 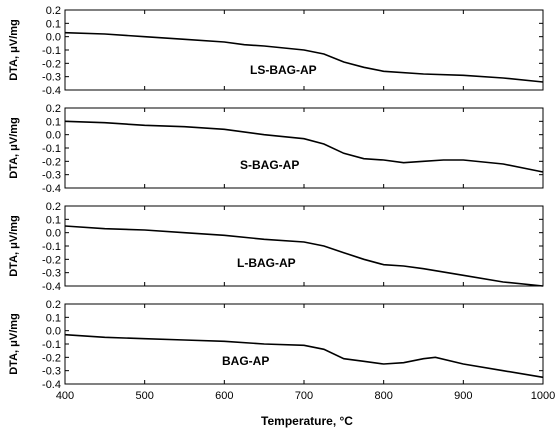 I want to click on x-tick-label: 1000, so click(x=543, y=396).